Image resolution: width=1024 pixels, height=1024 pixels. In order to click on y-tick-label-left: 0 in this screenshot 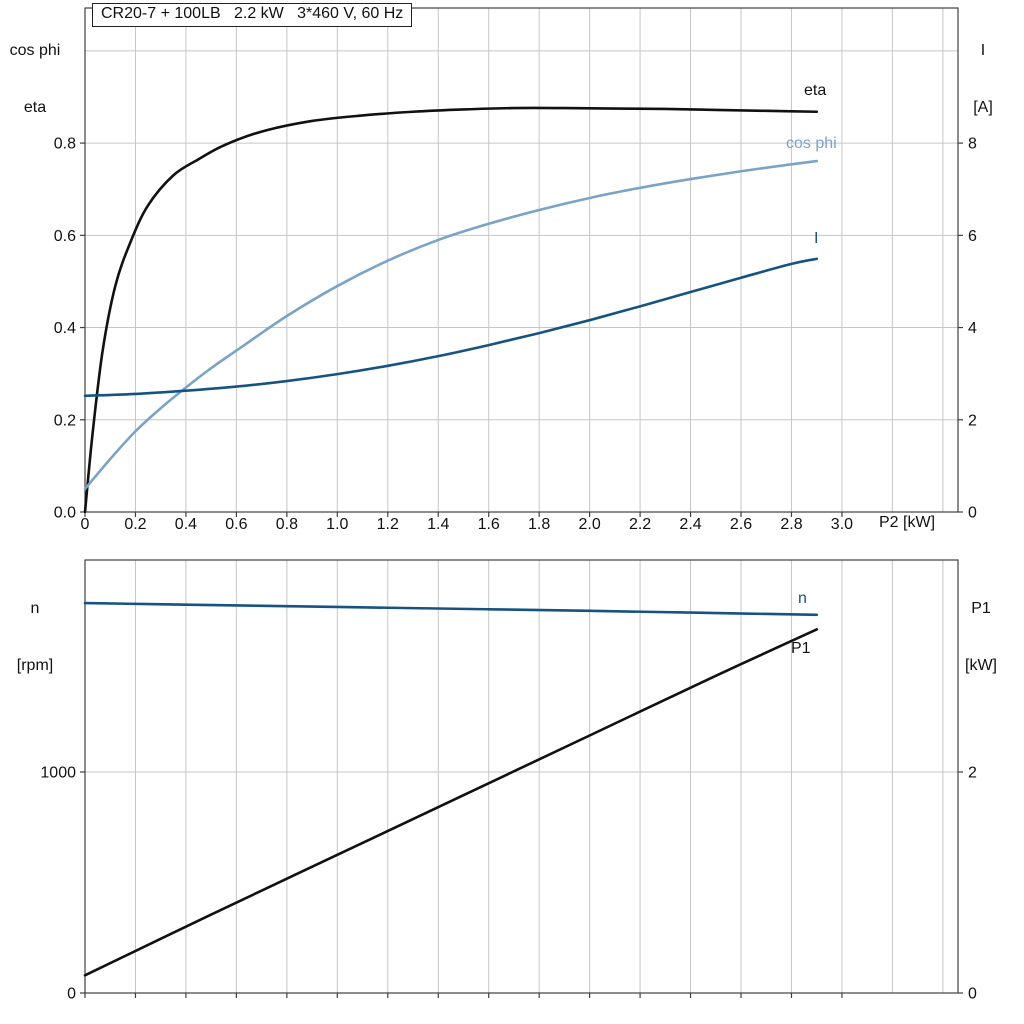, I will do `click(71, 994)`.